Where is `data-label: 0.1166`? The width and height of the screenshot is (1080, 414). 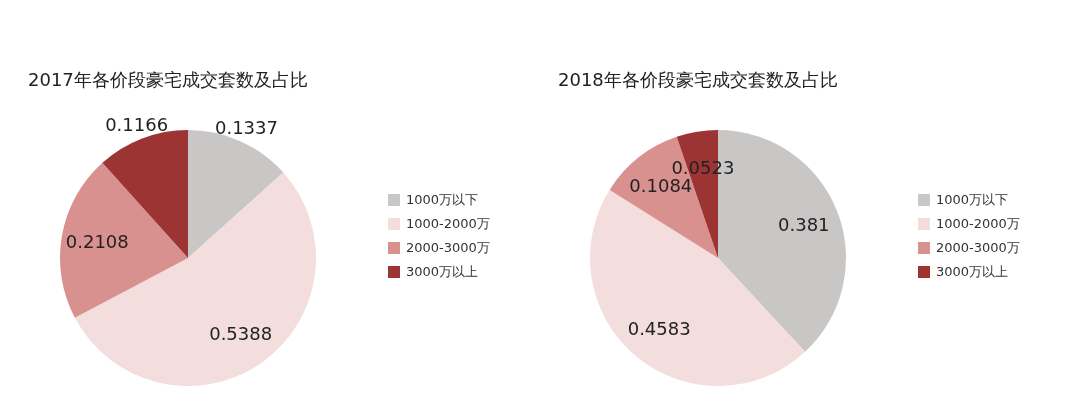 data-label: 0.1166 is located at coordinates (137, 124).